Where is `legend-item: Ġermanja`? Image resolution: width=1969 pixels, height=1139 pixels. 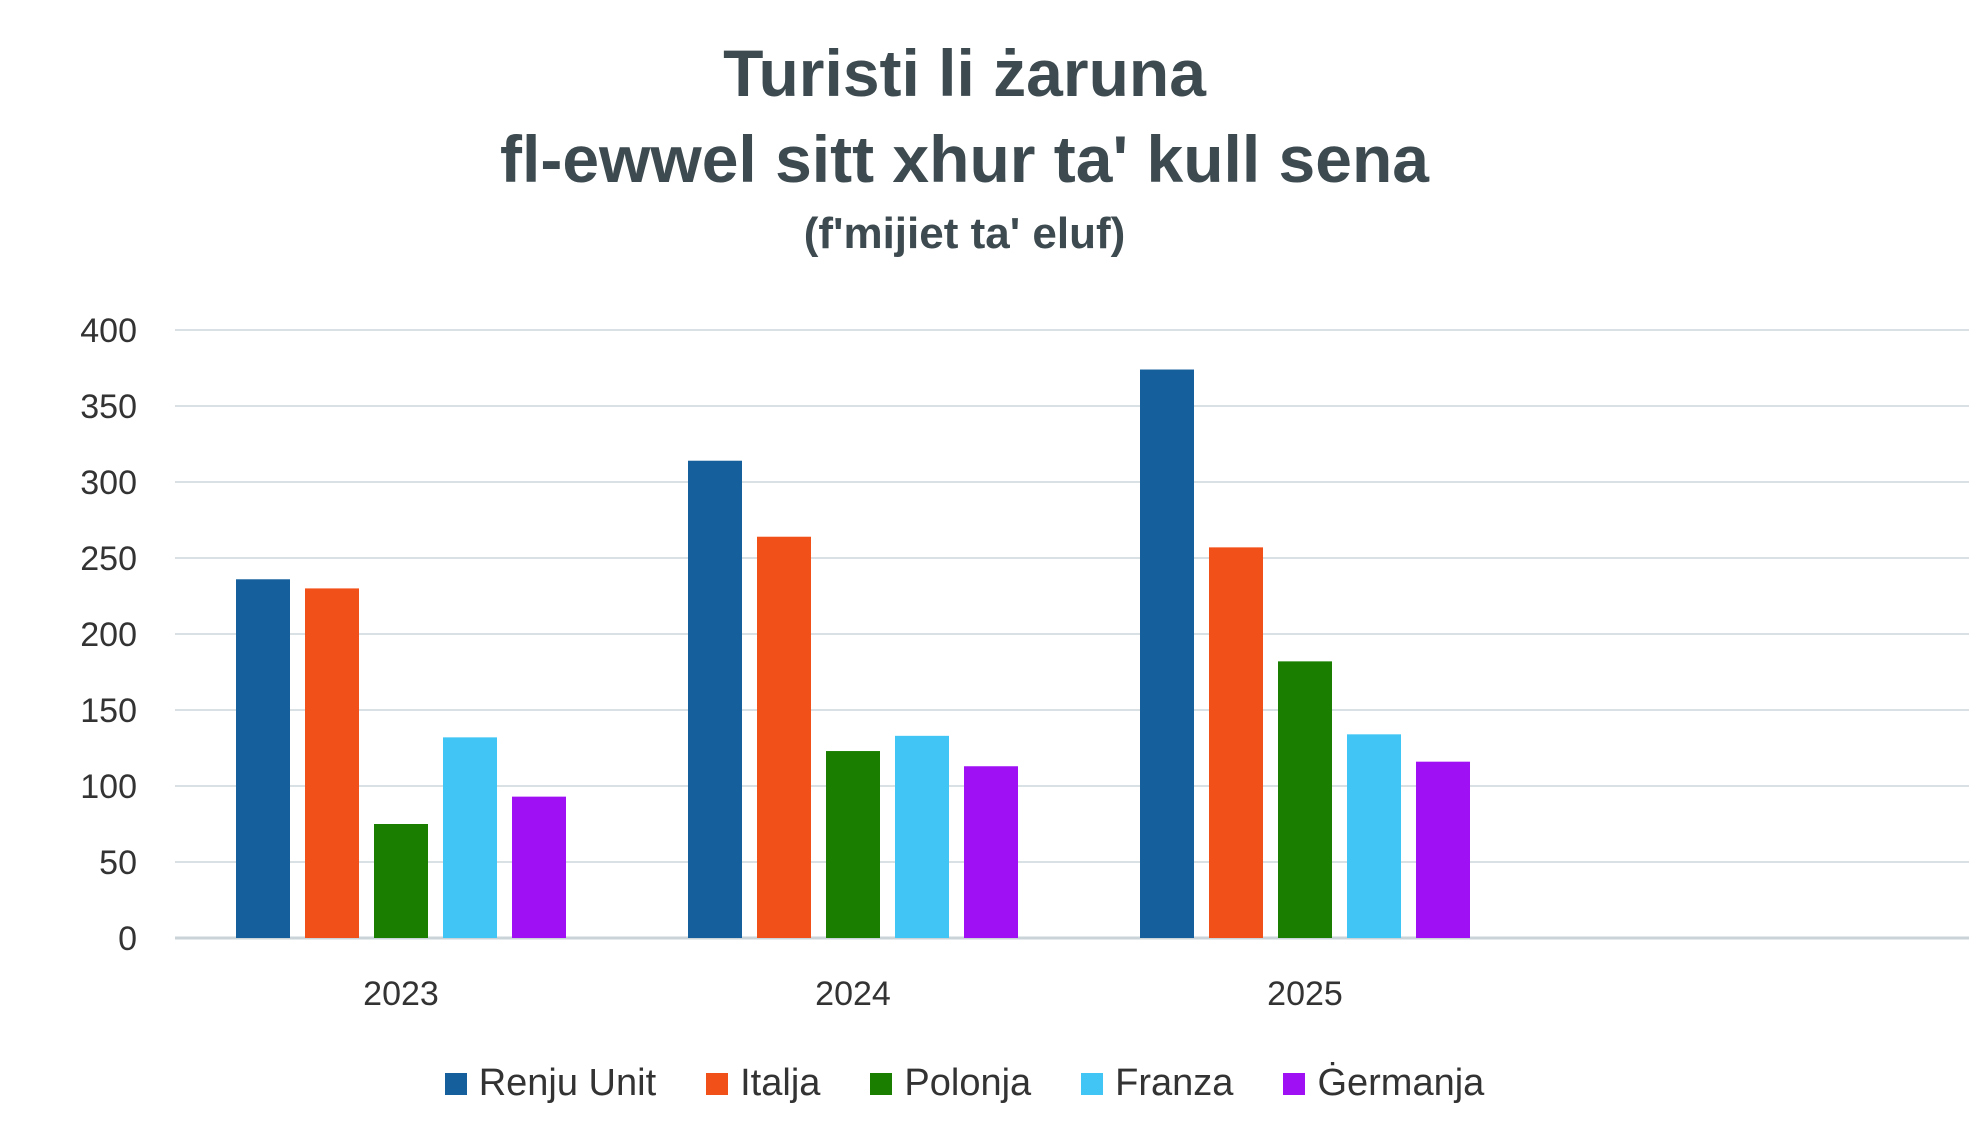
legend-item: Ġermanja is located at coordinates (1383, 1083).